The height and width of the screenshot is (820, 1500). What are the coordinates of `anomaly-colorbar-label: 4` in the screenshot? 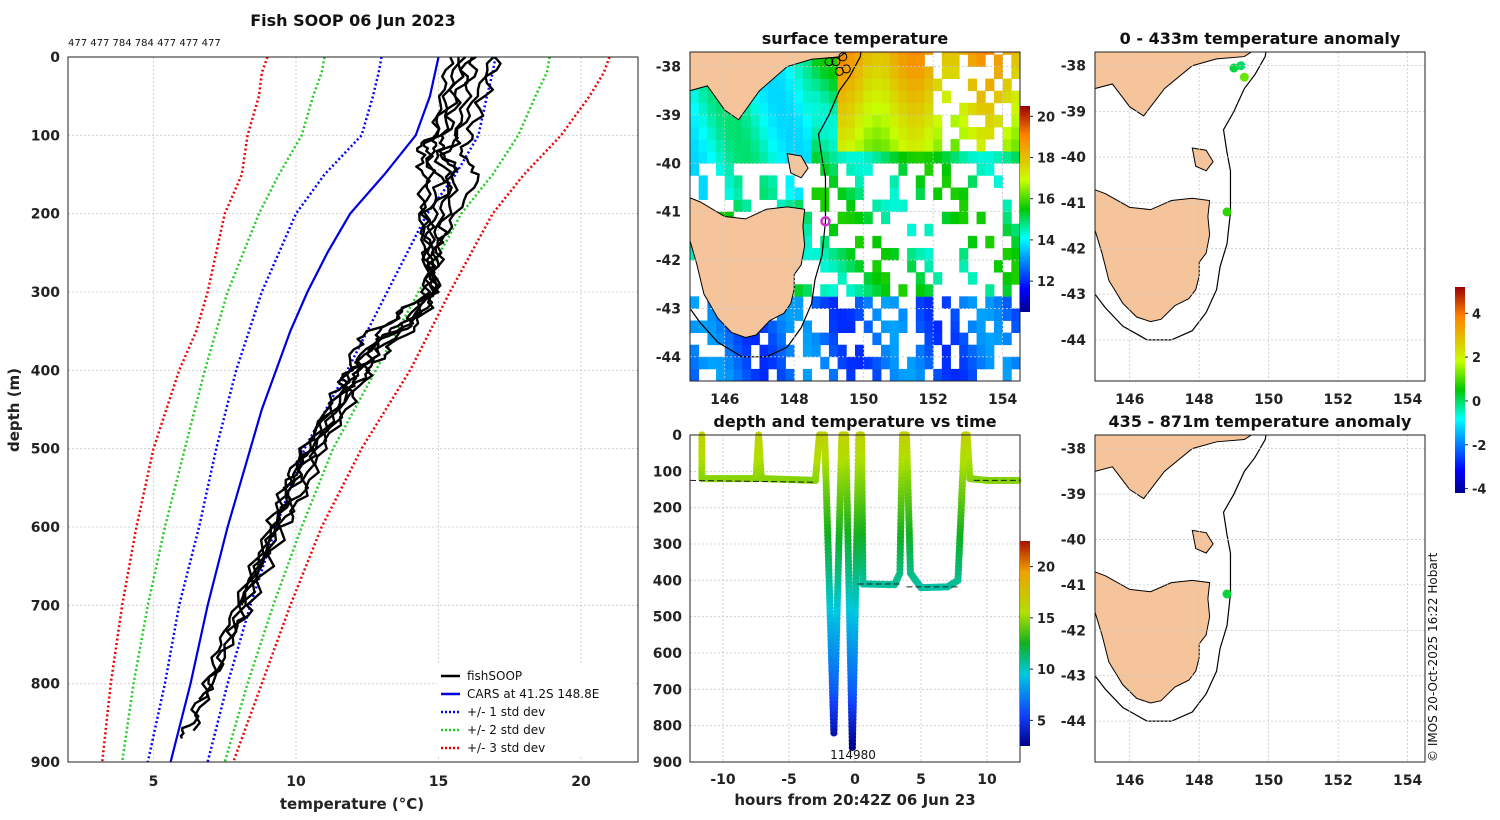 It's located at (1476, 314).